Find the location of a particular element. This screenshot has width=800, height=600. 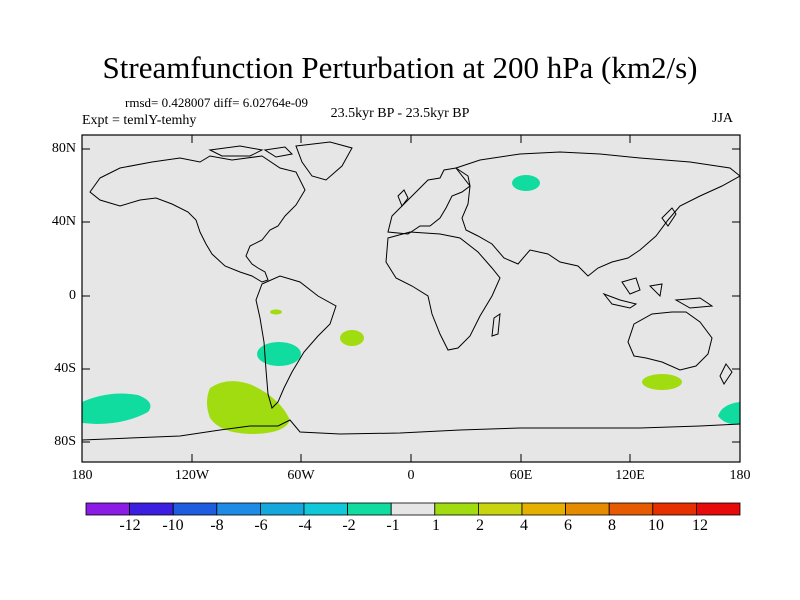

colorbar-label-neg12: -12 is located at coordinates (130, 525).